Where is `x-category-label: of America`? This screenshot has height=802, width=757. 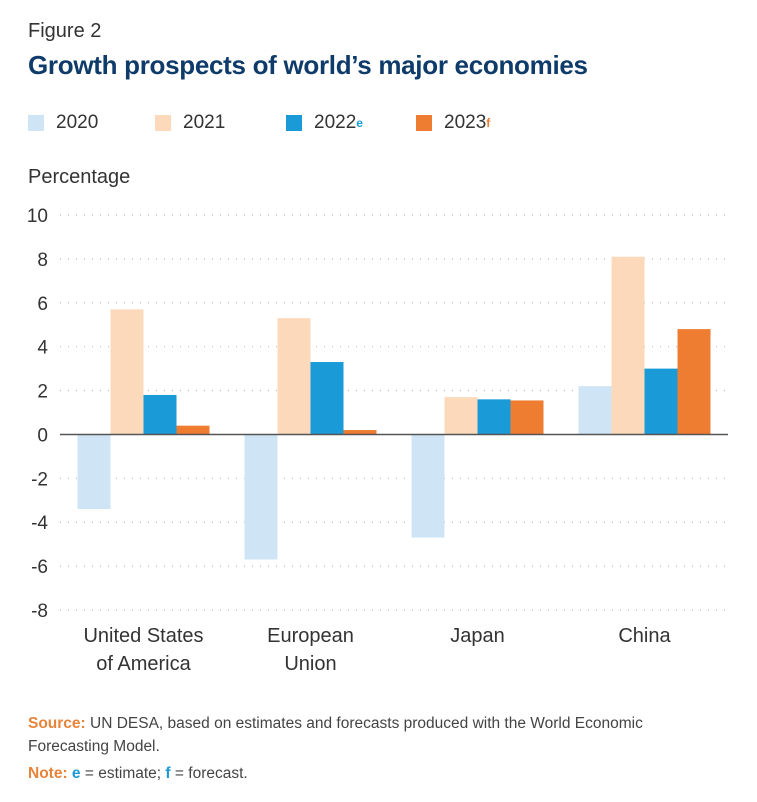
x-category-label: of America is located at coordinates (143, 664).